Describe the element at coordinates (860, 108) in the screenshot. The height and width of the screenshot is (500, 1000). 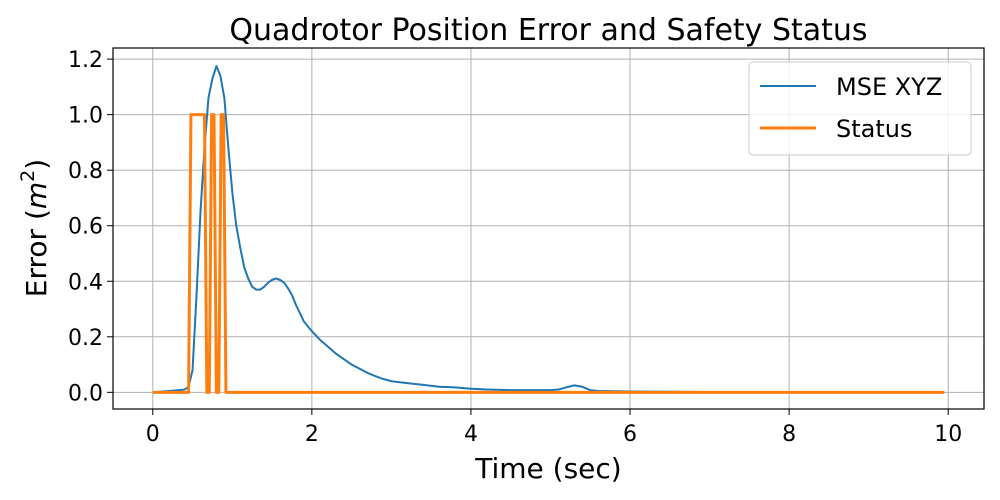
I see `legend: MSE XYZ Status` at that location.